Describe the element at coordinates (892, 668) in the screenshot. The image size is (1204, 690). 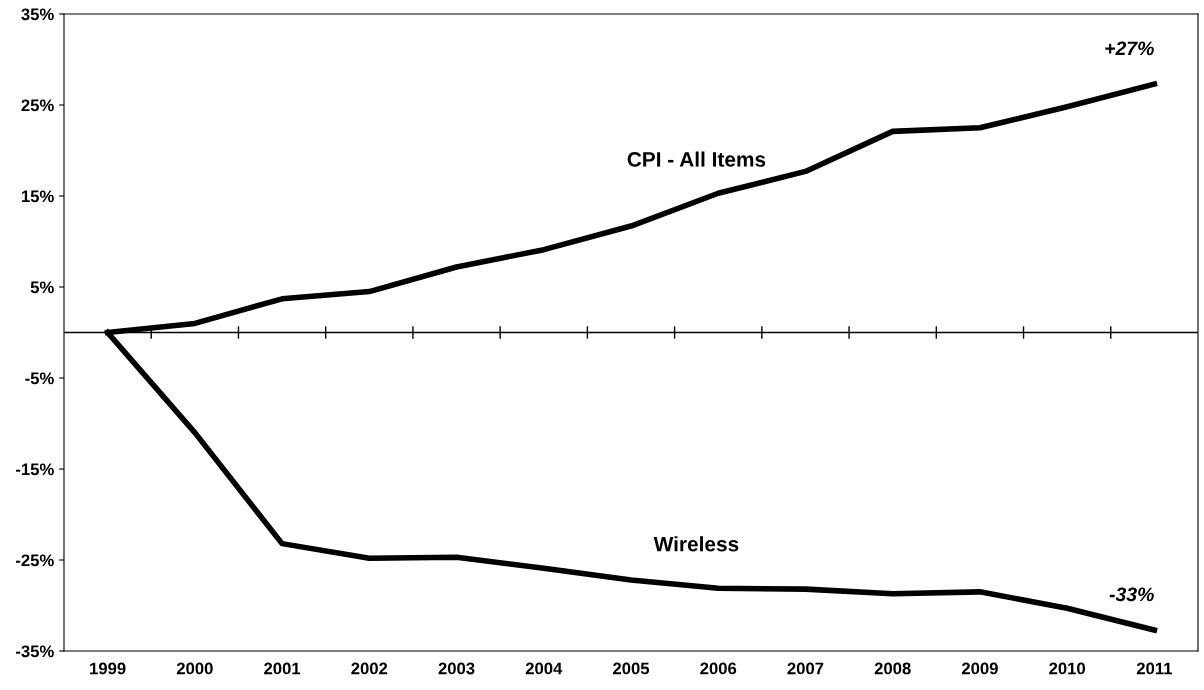
I see `x-tick-label: 2008` at that location.